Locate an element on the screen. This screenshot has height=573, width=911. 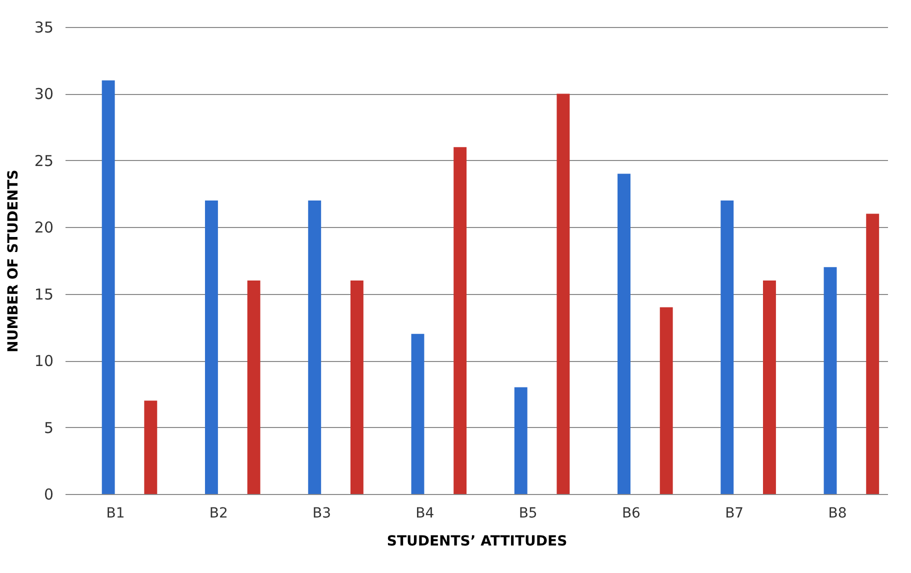
y-tick-label: 35 is located at coordinates (44, 27).